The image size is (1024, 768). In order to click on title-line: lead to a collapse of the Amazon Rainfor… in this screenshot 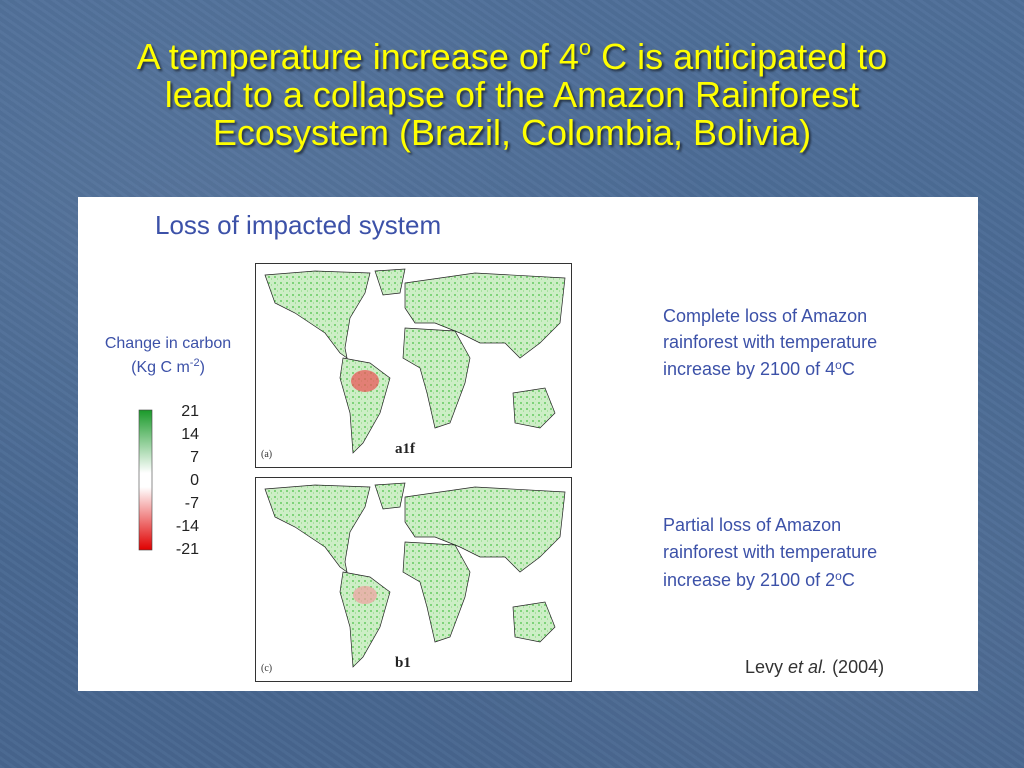, I will do `click(512, 94)`.